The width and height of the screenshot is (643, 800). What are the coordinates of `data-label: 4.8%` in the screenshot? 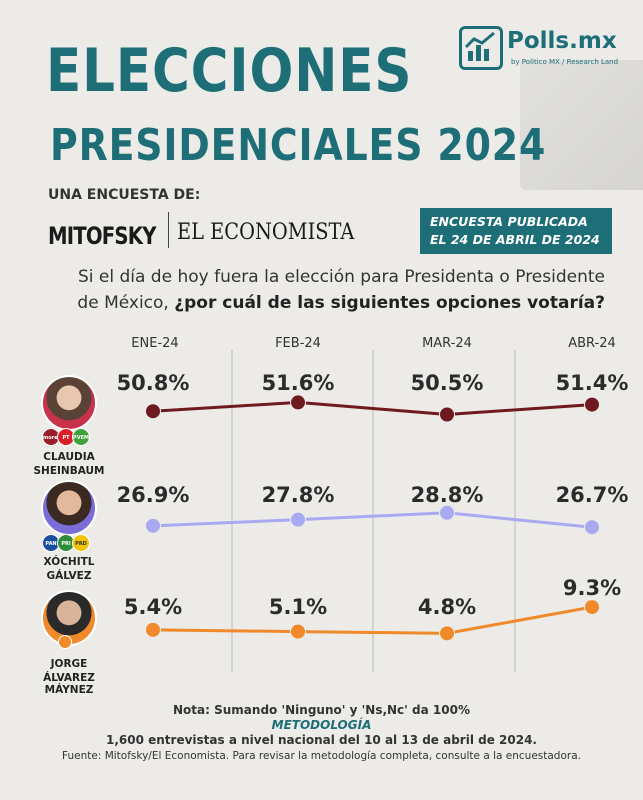 It's located at (447, 607).